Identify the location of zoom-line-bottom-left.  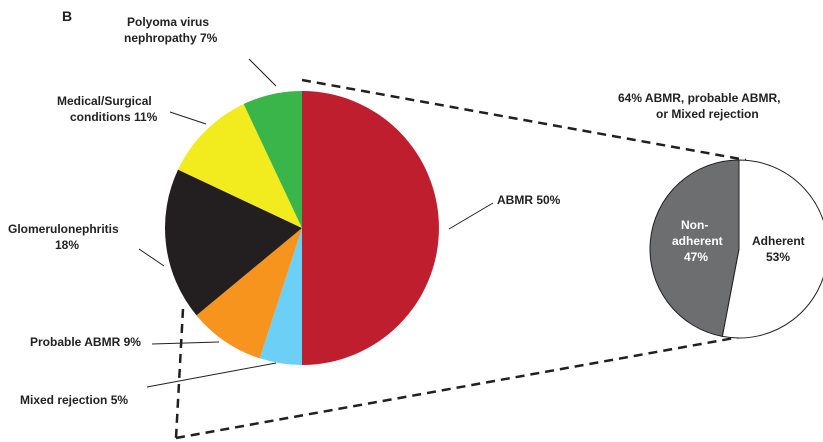
(179, 373).